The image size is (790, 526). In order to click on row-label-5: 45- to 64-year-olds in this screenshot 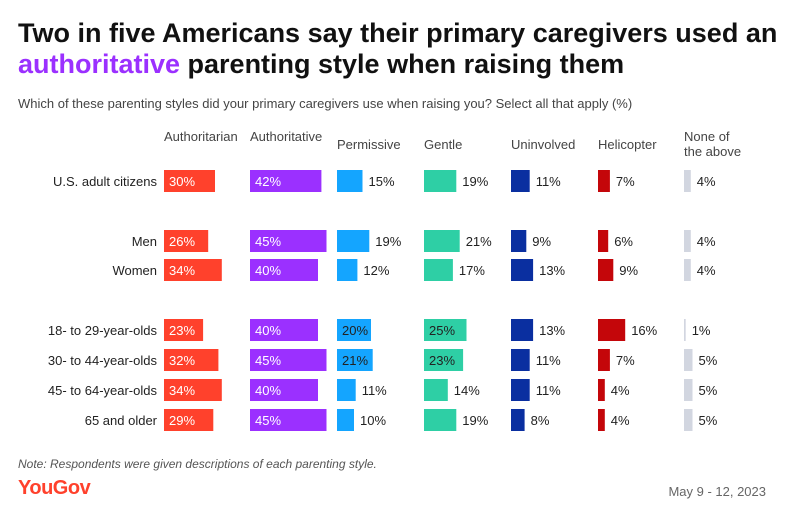, I will do `click(103, 390)`.